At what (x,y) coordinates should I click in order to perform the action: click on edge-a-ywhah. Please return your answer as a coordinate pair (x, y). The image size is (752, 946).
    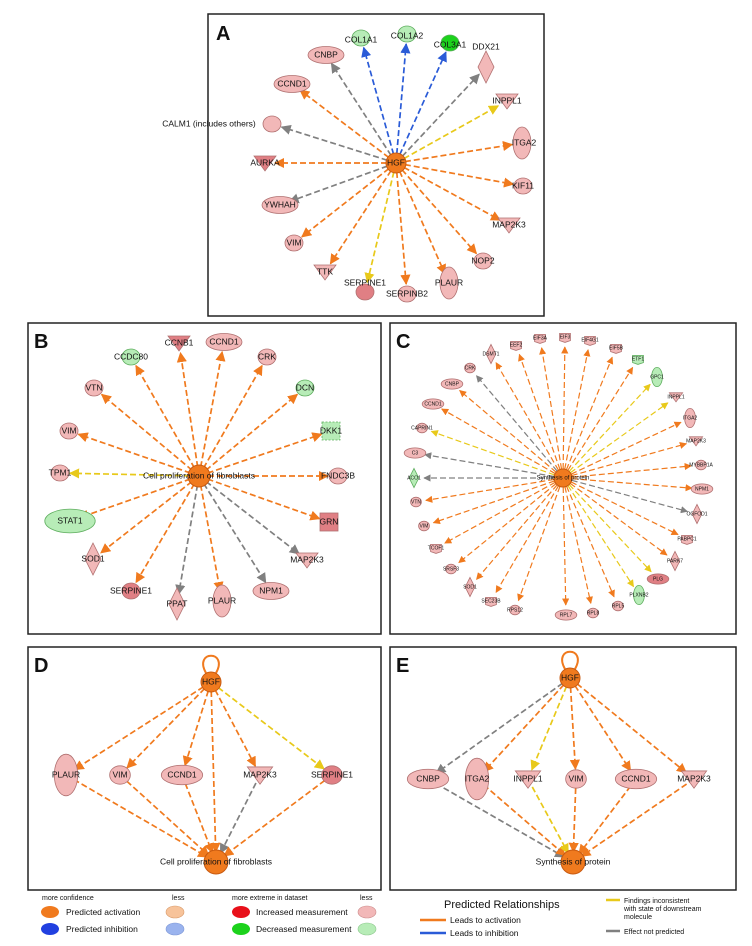
    Looking at the image, I should click on (342, 183).